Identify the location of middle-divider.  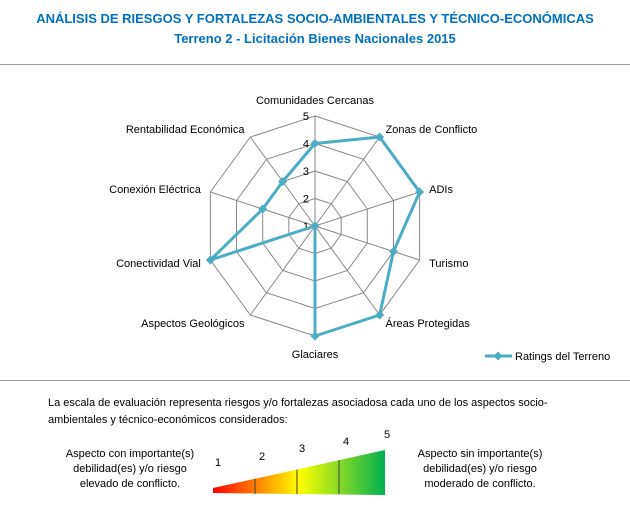
(315, 380).